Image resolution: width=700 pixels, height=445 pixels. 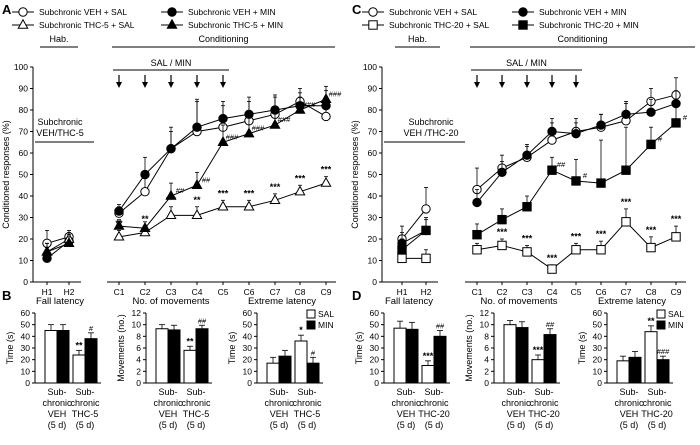 What do you see at coordinates (282, 301) in the screenshot?
I see `subplot-title: Extreme latency` at bounding box center [282, 301].